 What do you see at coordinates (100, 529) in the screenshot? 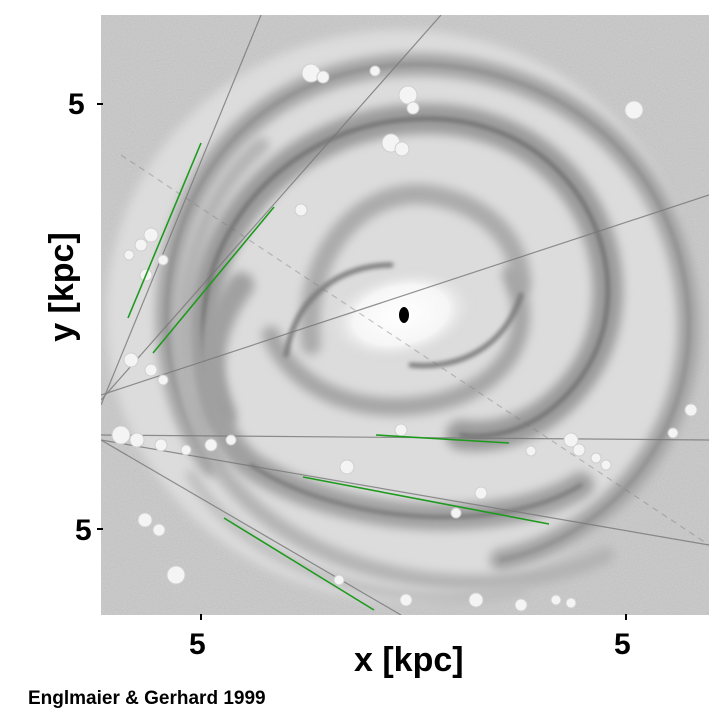
I see `y-tick-mark-bottom` at bounding box center [100, 529].